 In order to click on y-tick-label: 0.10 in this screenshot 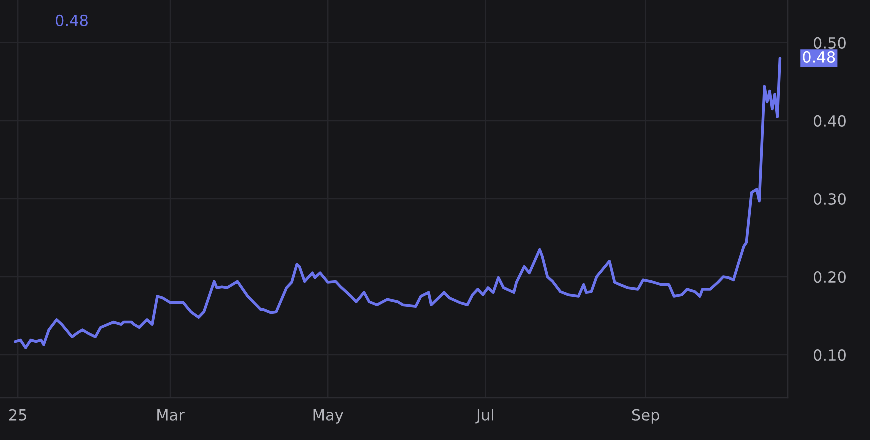, I will do `click(830, 356)`.